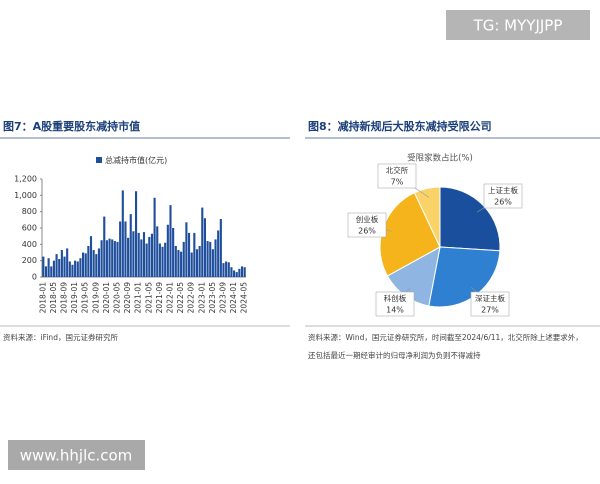  I want to click on slice-name: 北交所, so click(397, 170).